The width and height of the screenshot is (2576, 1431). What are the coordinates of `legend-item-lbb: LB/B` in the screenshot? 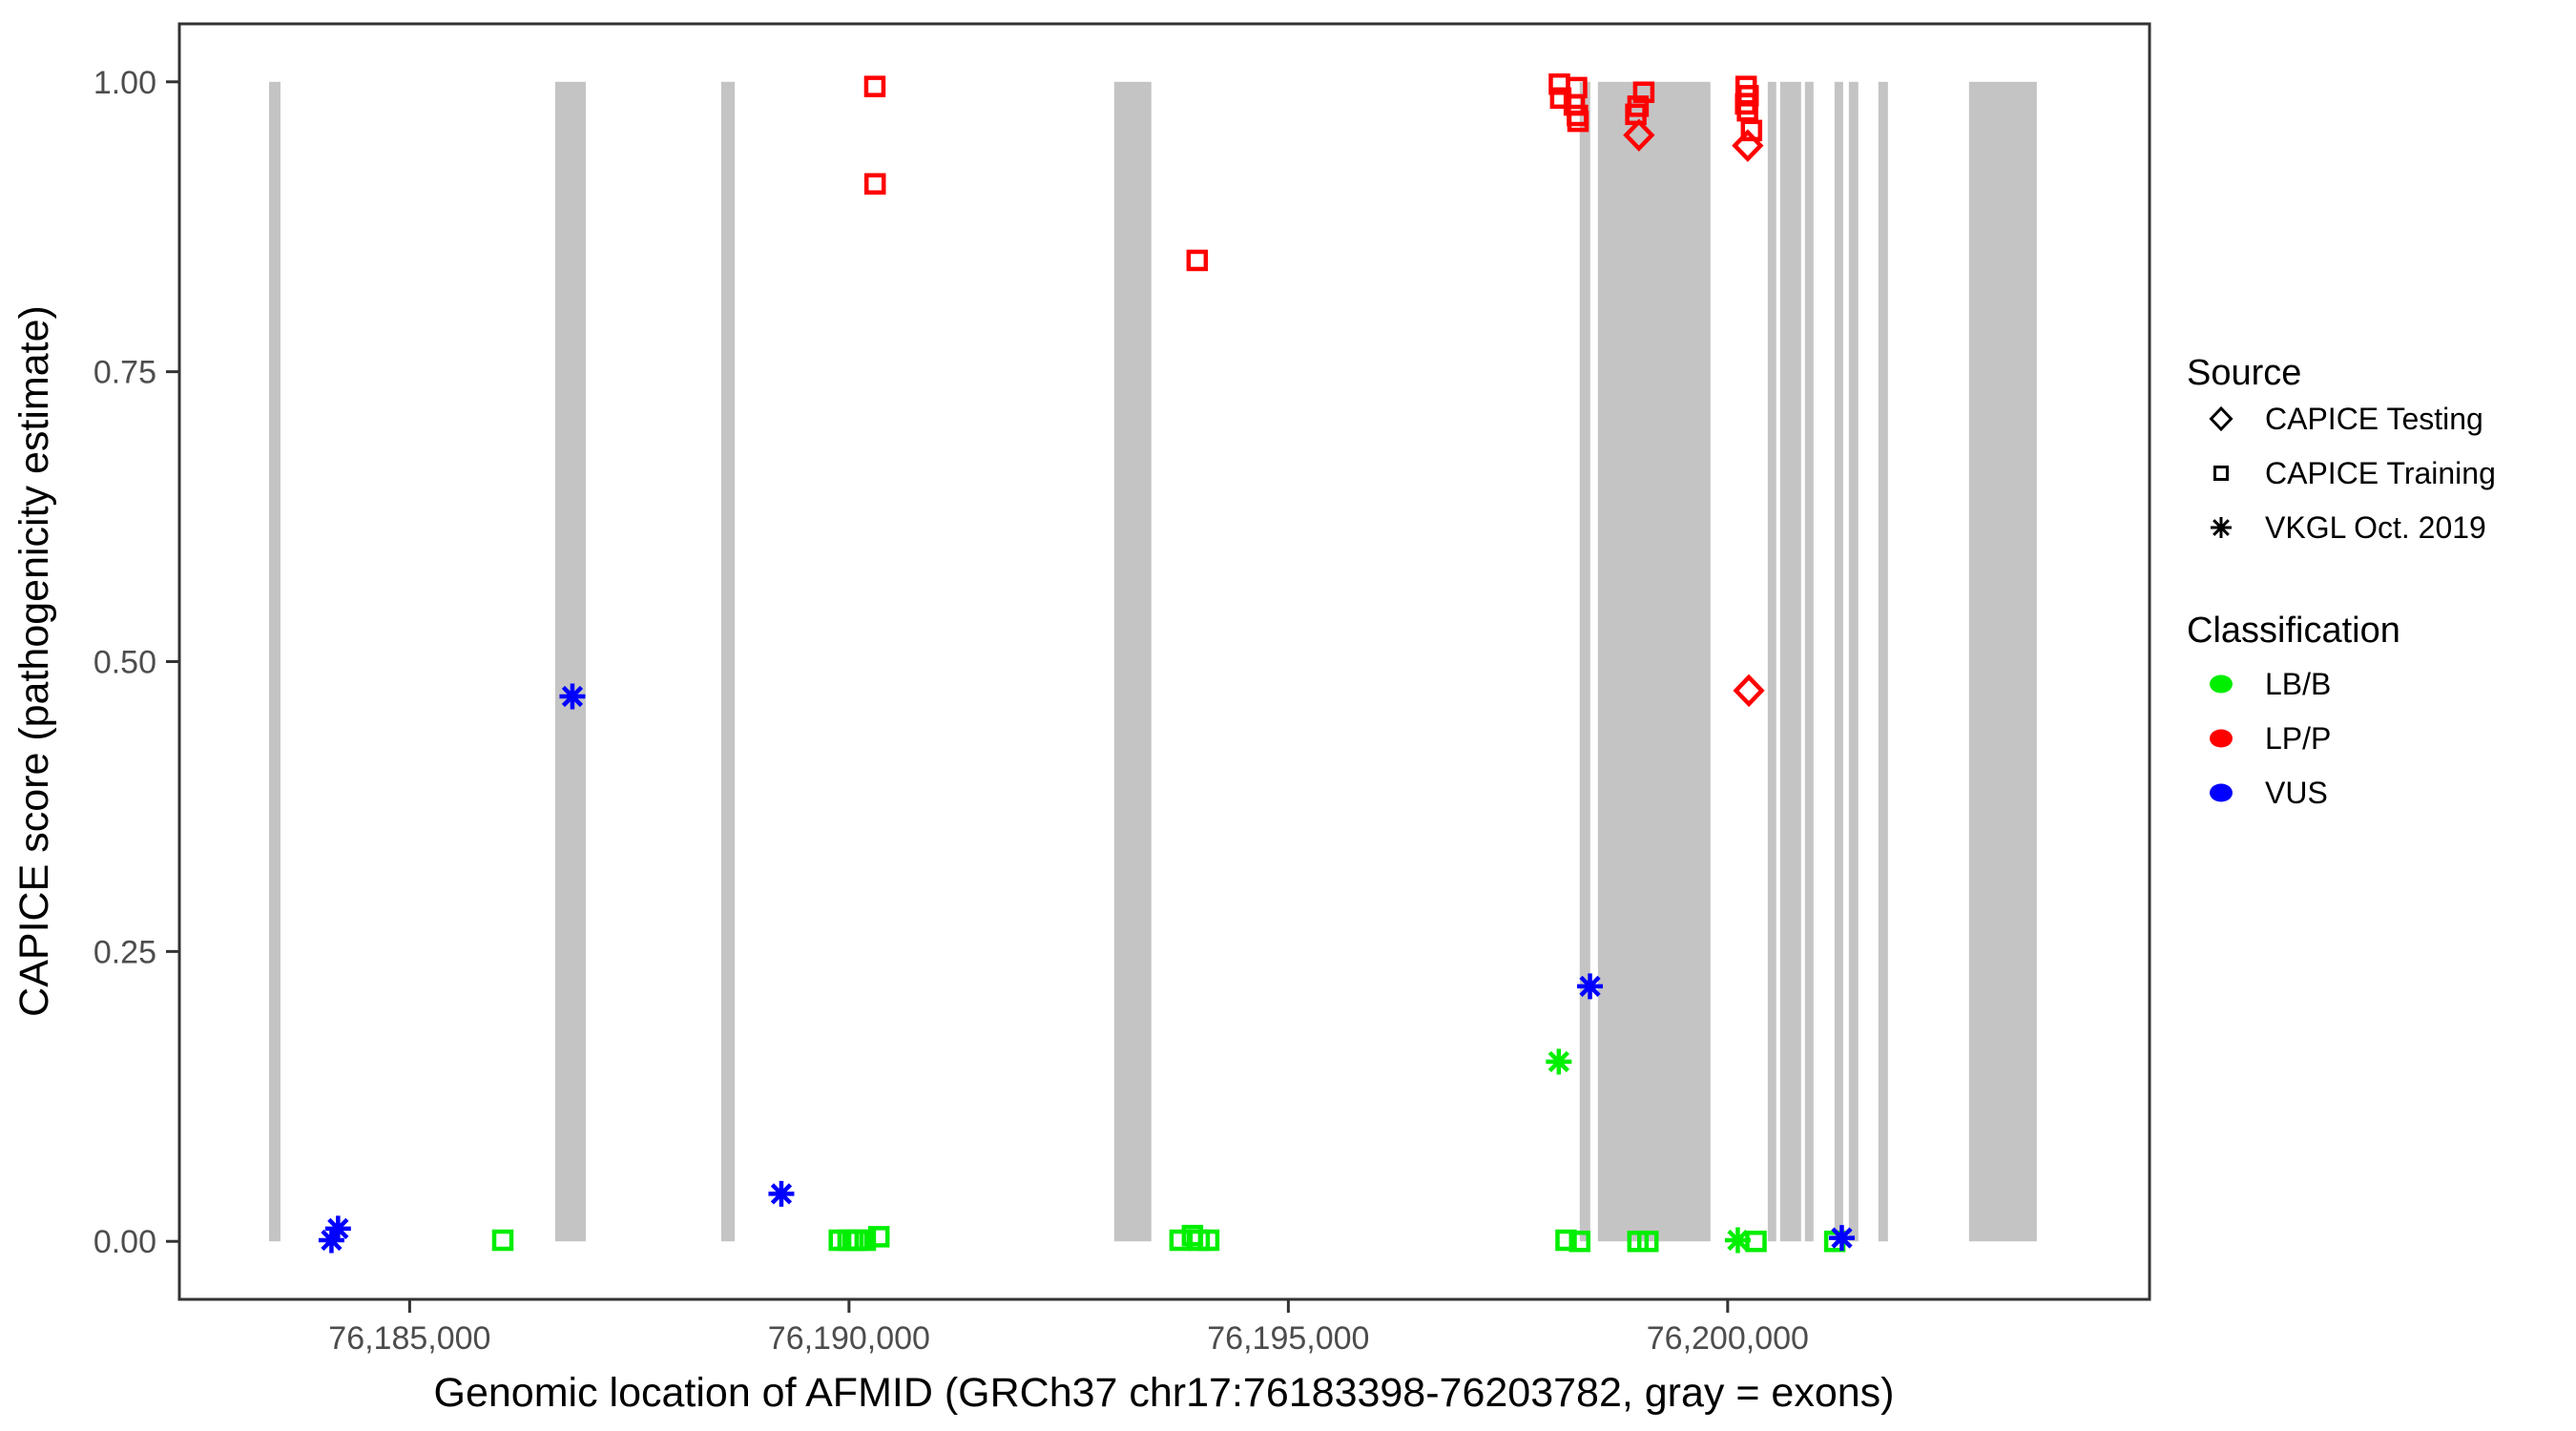 It's located at (2270, 684).